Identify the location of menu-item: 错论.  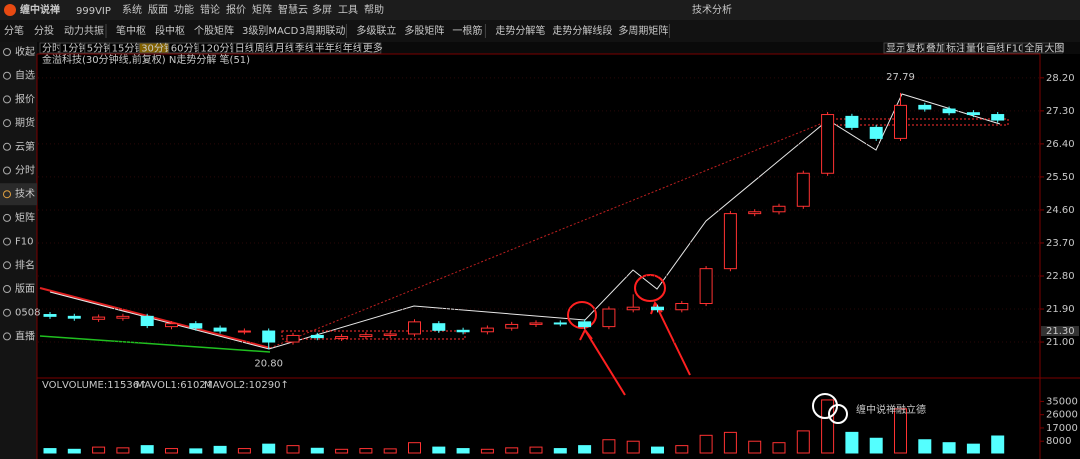
(210, 9).